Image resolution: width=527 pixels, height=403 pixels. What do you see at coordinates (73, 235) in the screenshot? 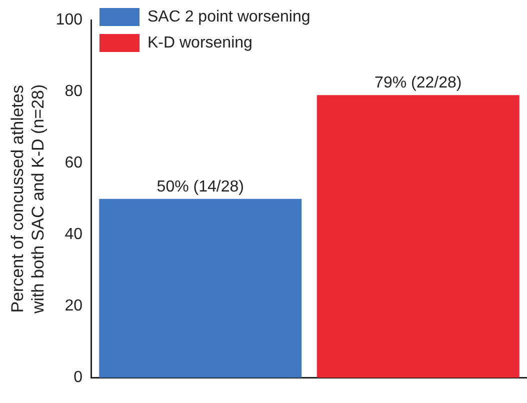
I see `y-tick-label: 40` at bounding box center [73, 235].